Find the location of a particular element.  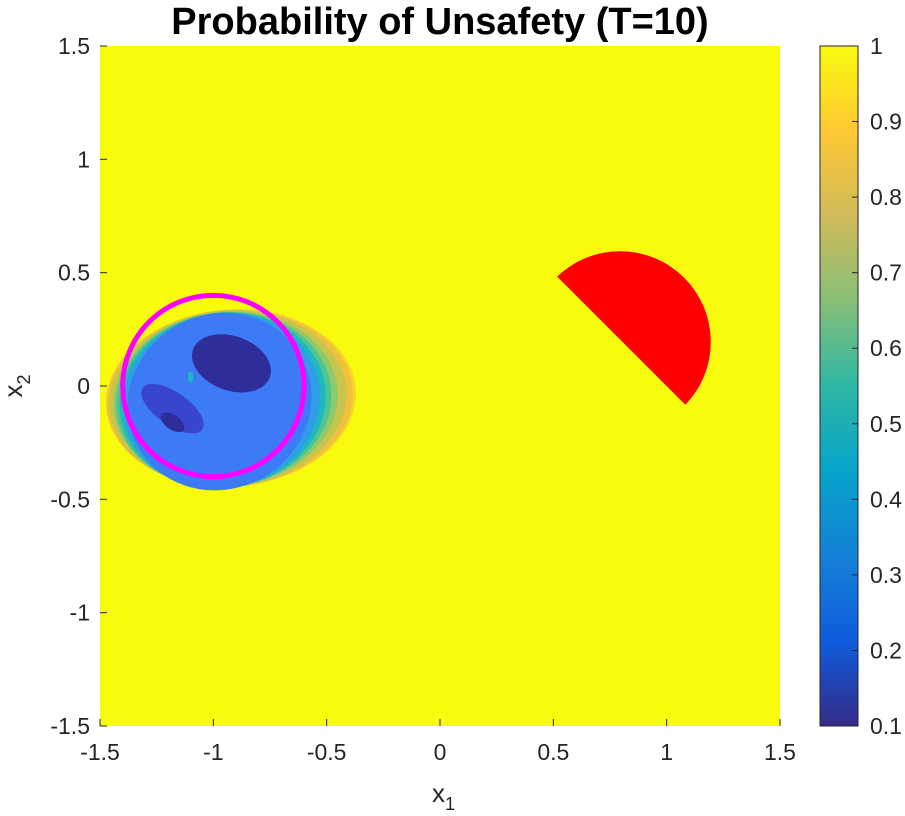

unsafe-region is located at coordinates (634, 328).